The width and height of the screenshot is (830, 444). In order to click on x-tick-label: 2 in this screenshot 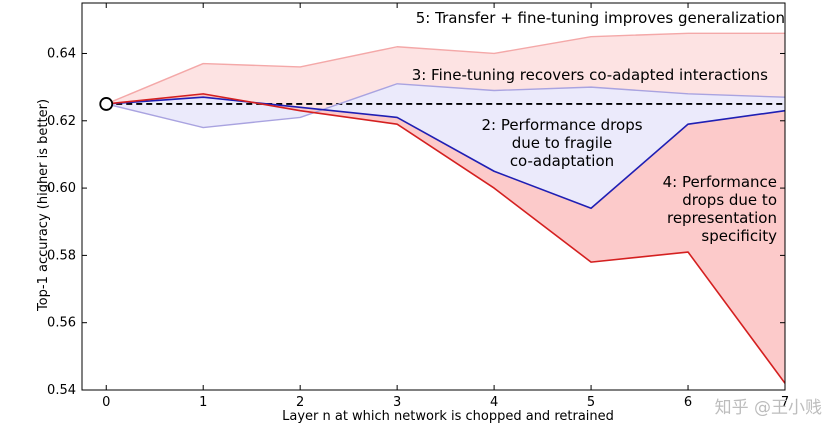, I will do `click(300, 402)`.